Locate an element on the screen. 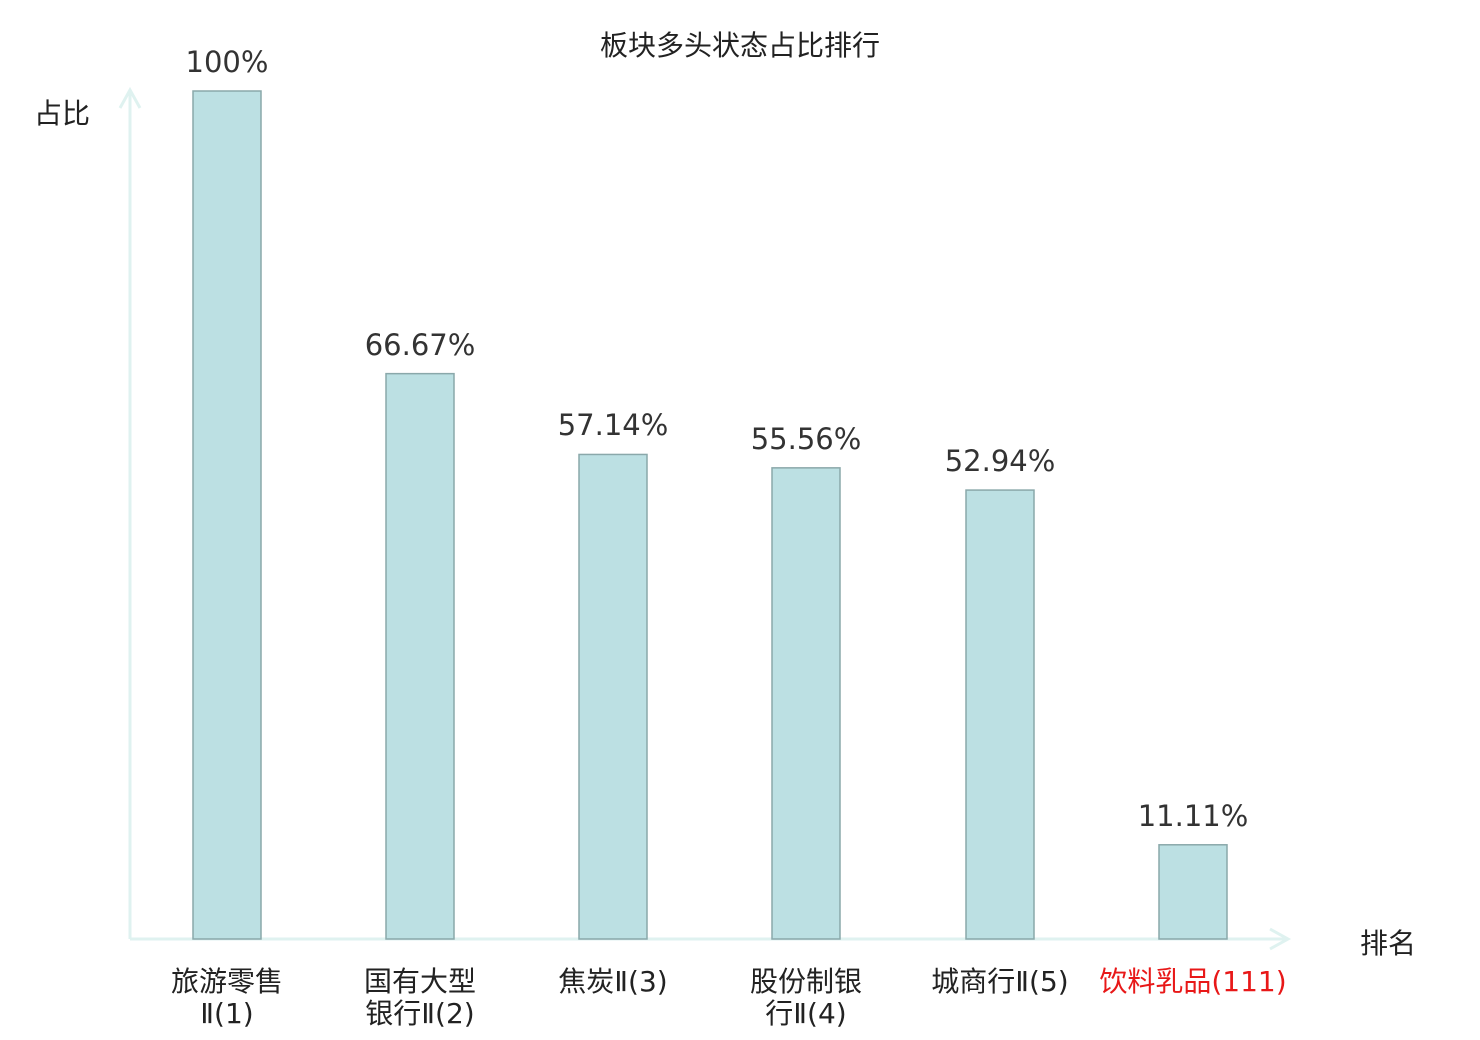  x-tick-label: 股份制银 行Ⅱ(4) is located at coordinates (806, 998).